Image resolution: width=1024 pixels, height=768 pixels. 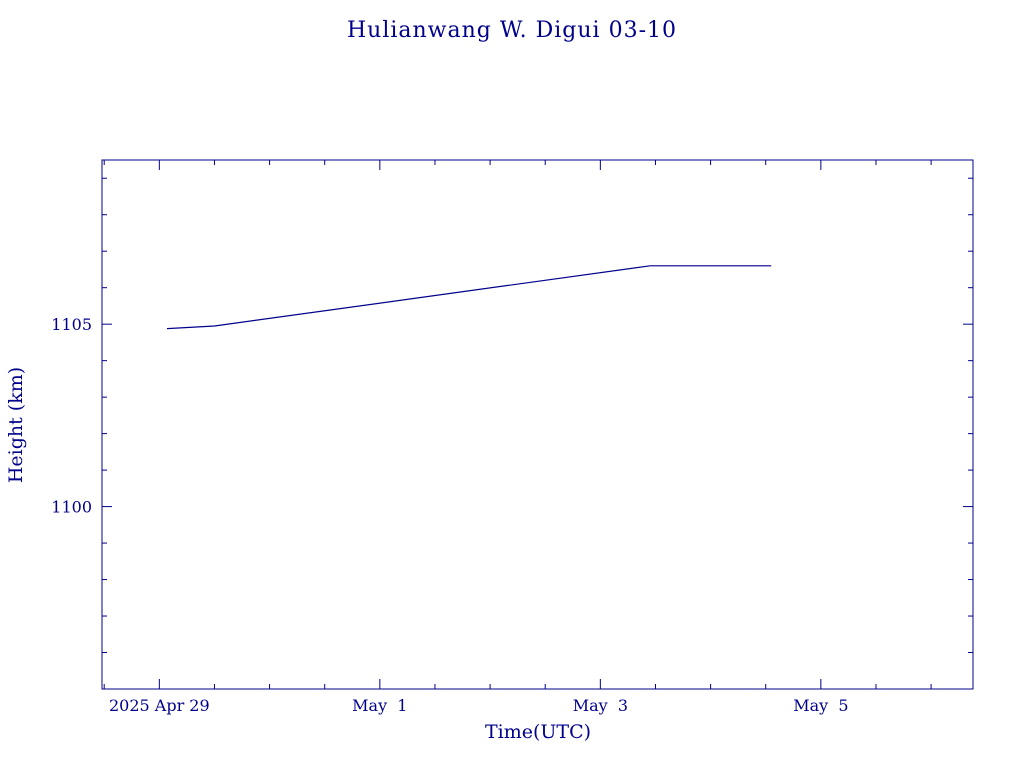 What do you see at coordinates (159, 705) in the screenshot?
I see `x-tick-label: 2025 Apr 29` at bounding box center [159, 705].